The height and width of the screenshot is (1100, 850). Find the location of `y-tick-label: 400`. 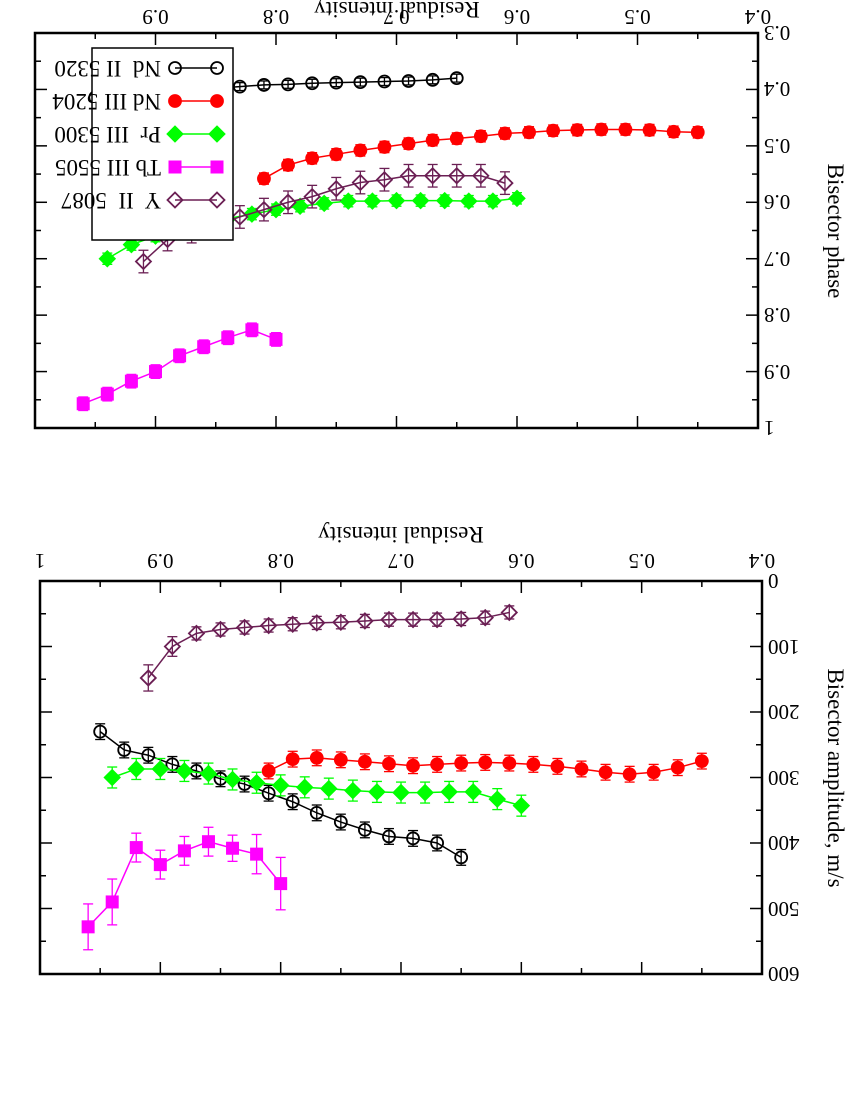

y-tick-label: 400 is located at coordinates (784, 843).